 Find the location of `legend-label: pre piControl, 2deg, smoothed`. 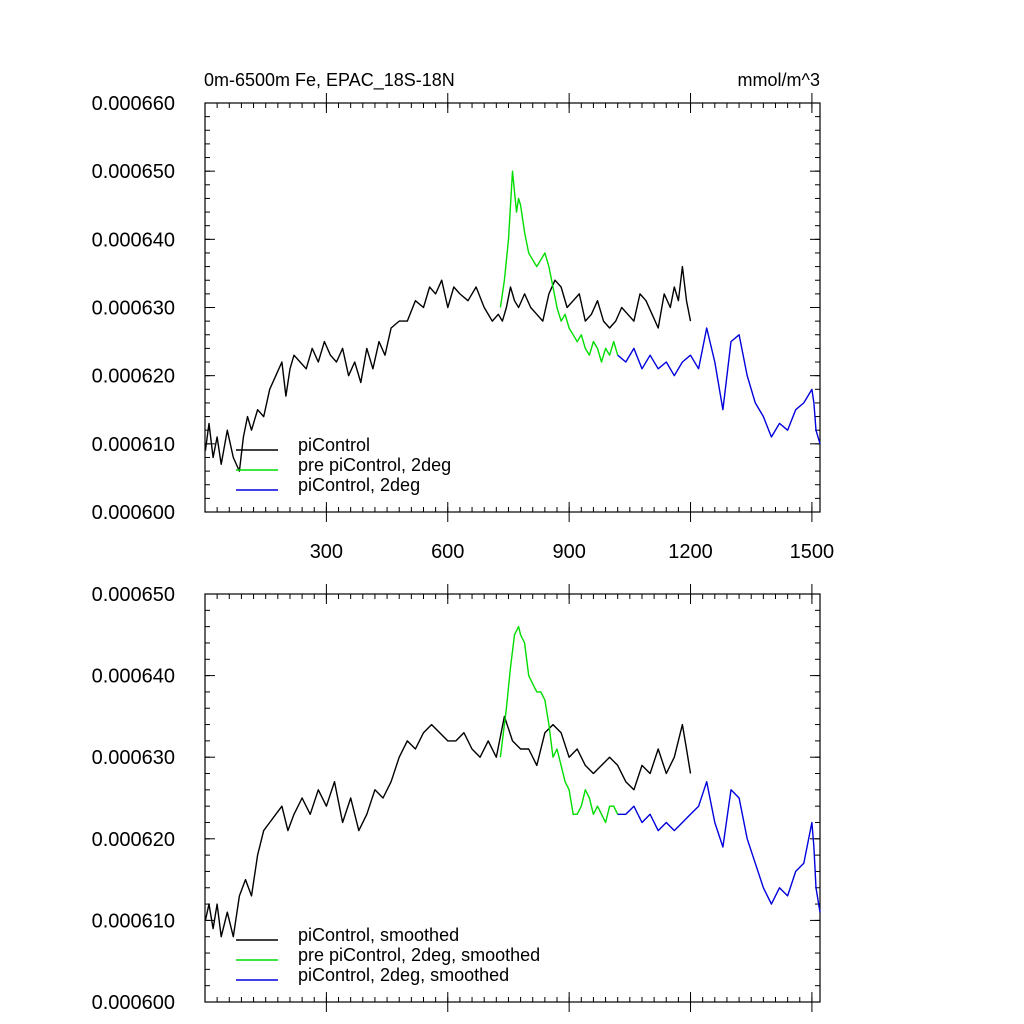

legend-label: pre piControl, 2deg, smoothed is located at coordinates (419, 955).